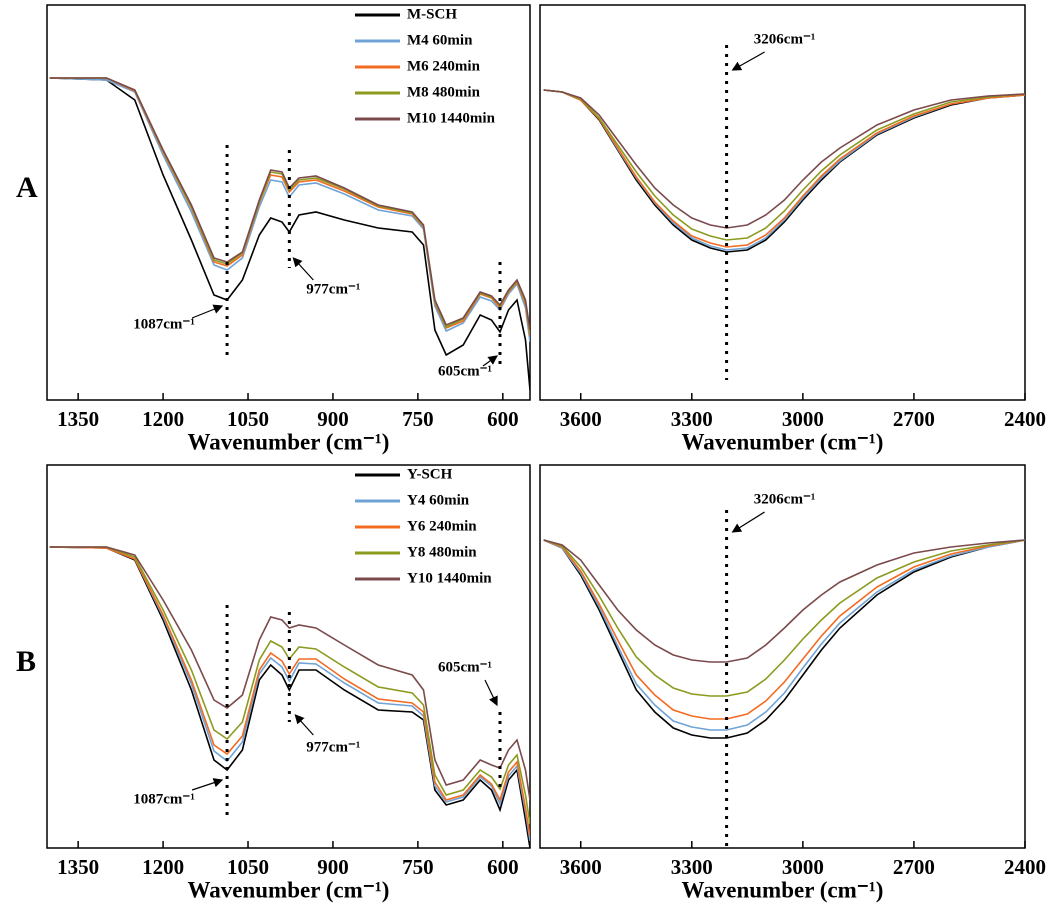  What do you see at coordinates (438, 500) in the screenshot?
I see `legend-label: Y4 60min` at bounding box center [438, 500].